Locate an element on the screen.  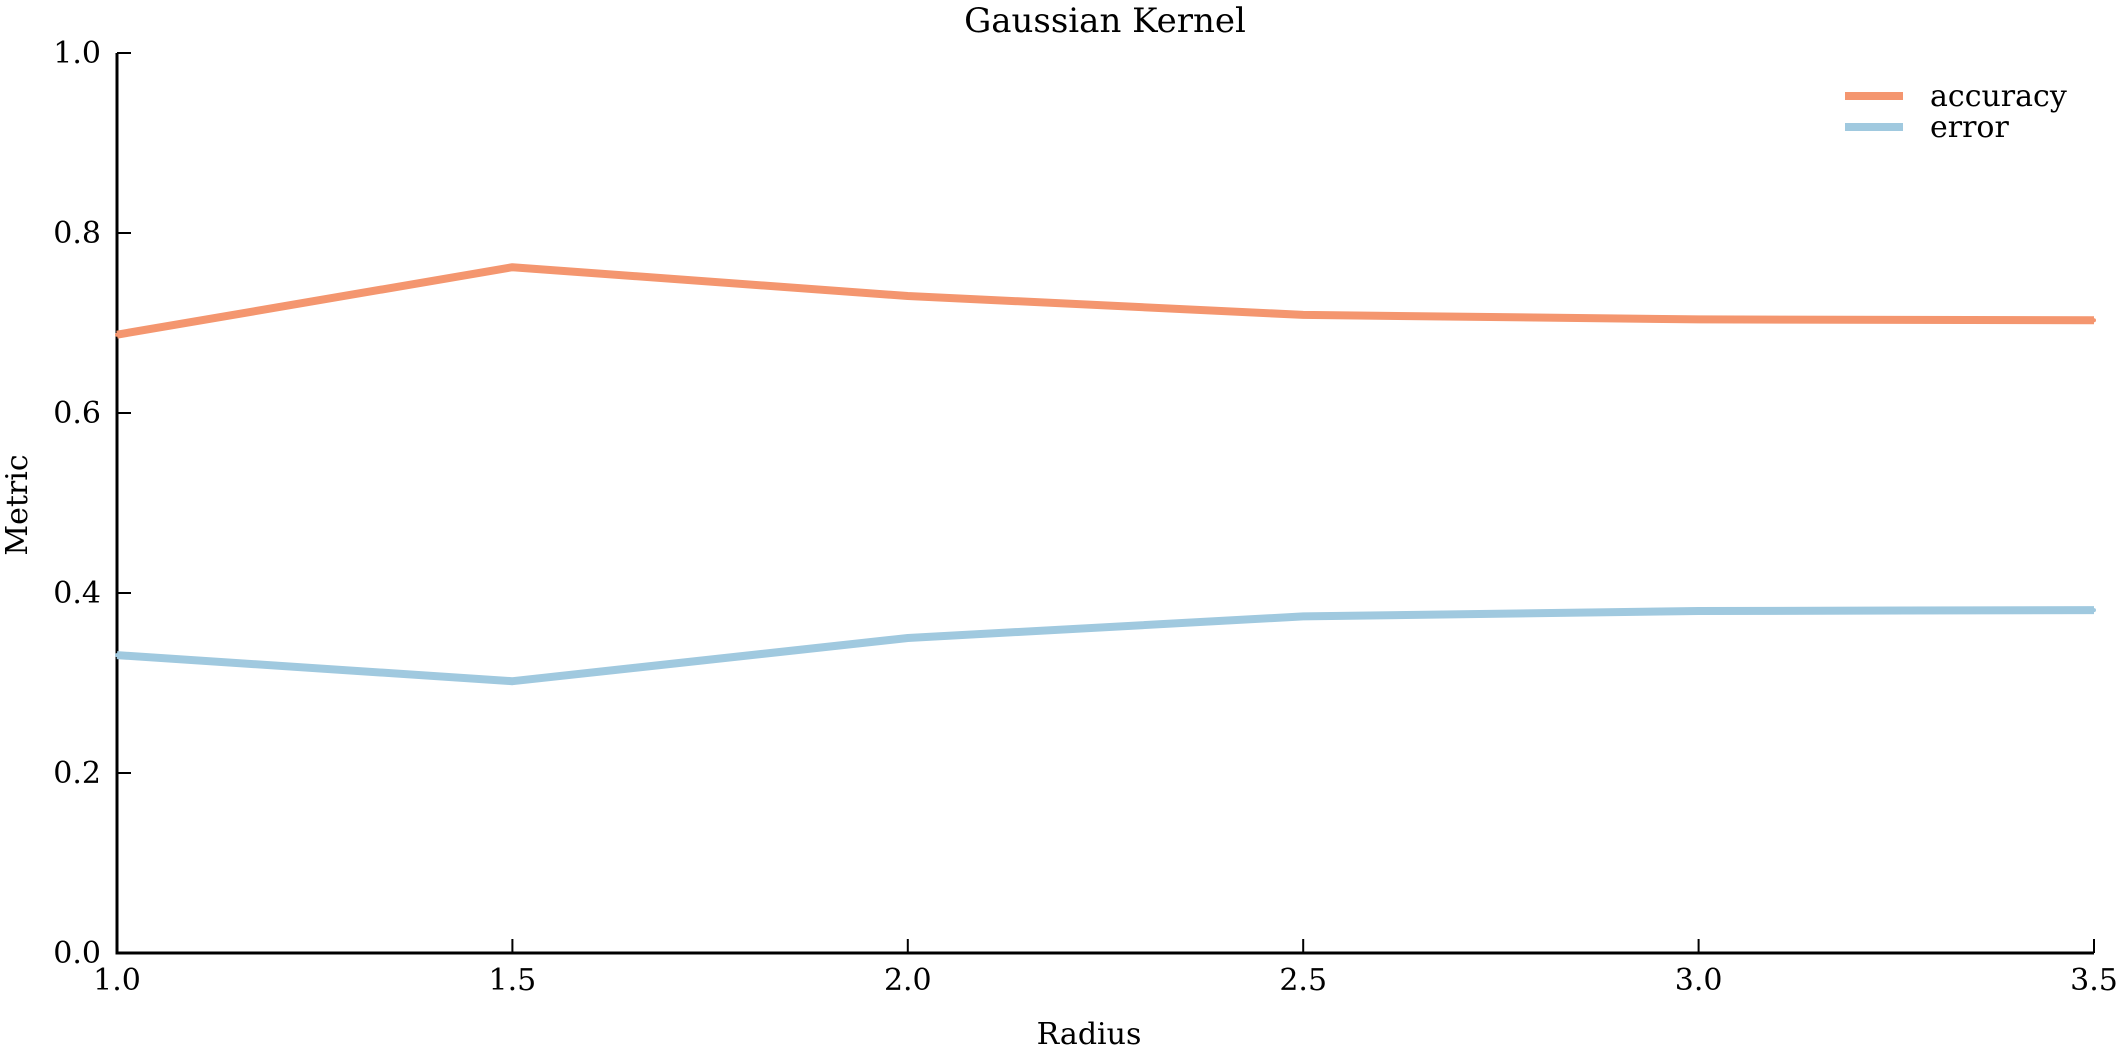
y-tick-label: 0.0 is located at coordinates (77, 953).